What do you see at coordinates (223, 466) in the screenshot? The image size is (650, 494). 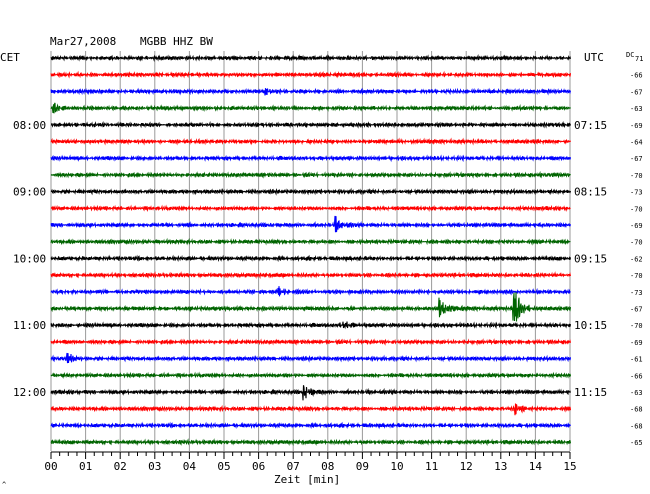 I see `x-tick-label-05: 05` at bounding box center [223, 466].